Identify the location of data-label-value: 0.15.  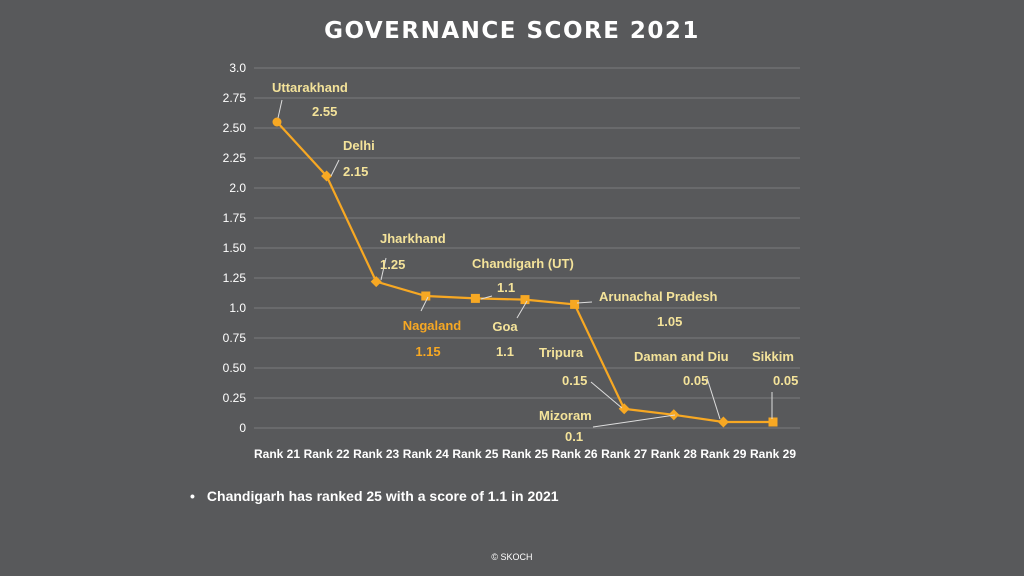
(574, 380).